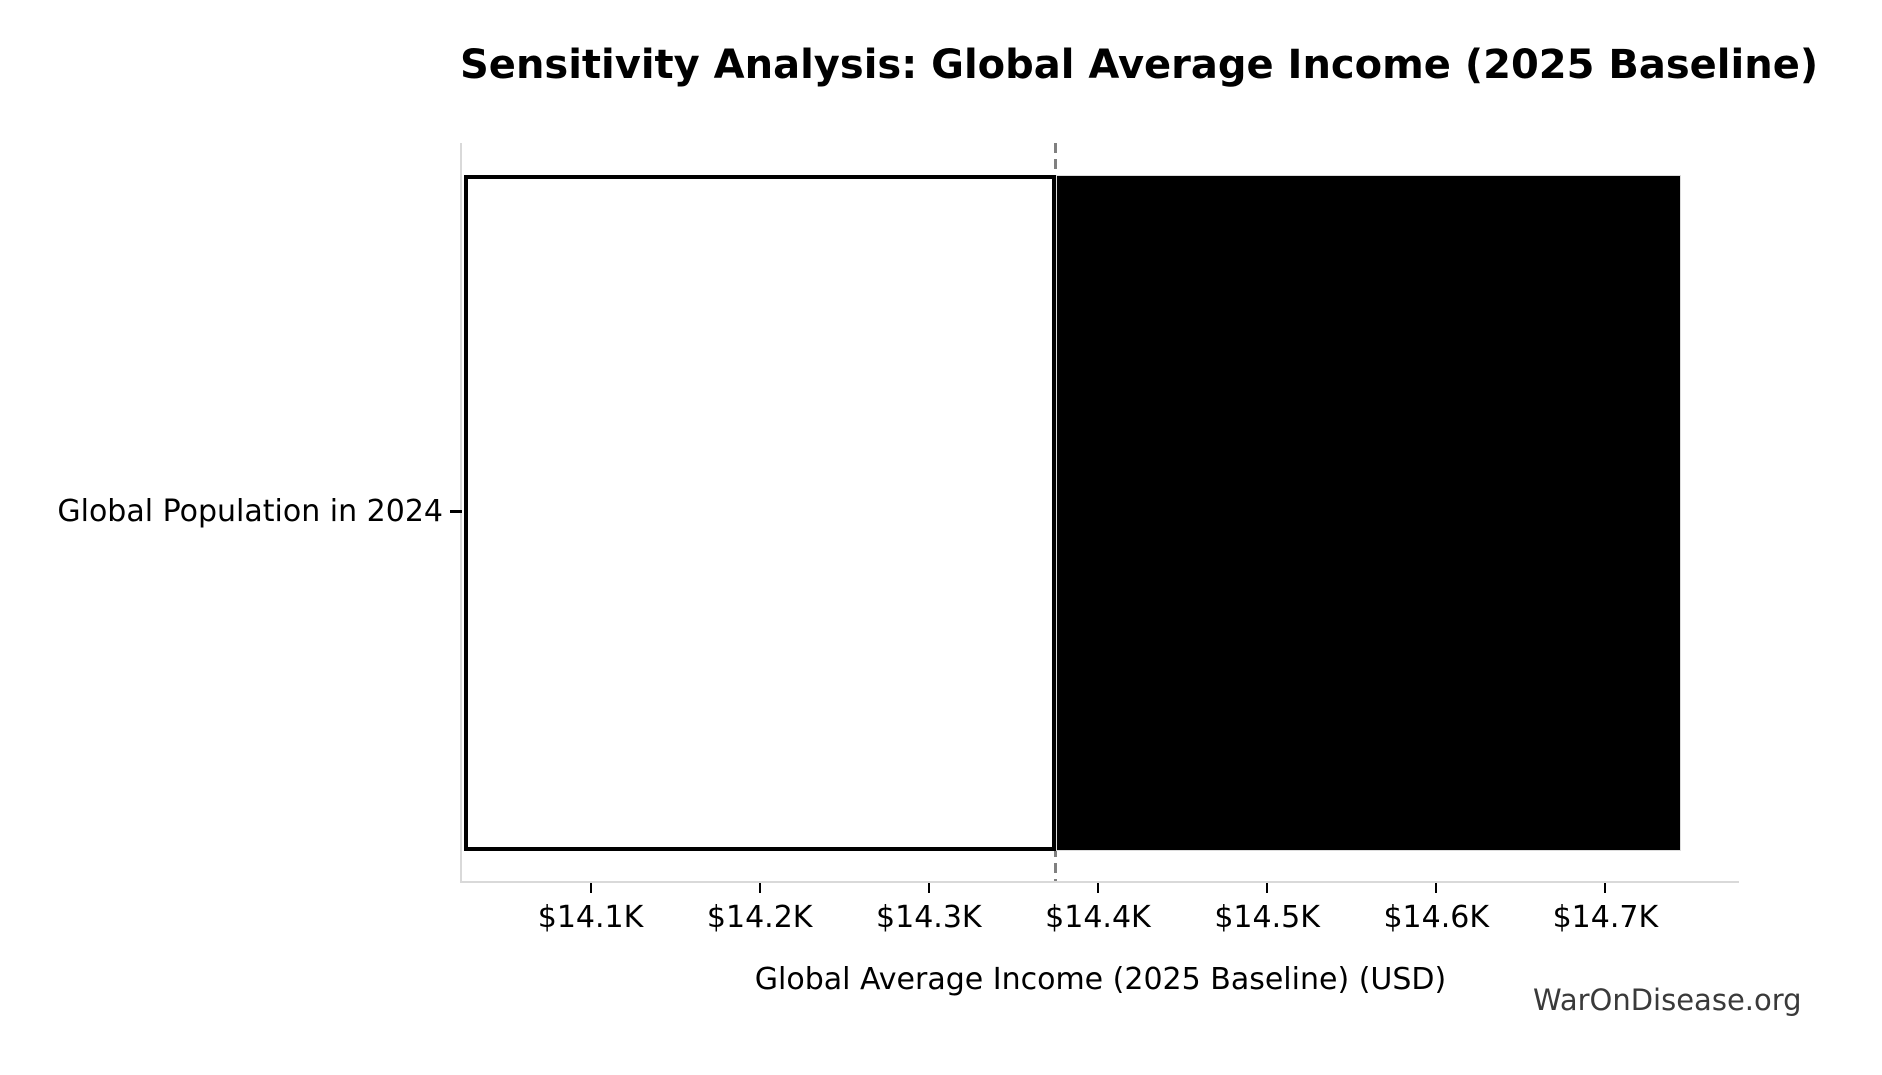 The height and width of the screenshot is (1075, 1882). I want to click on y-axis-tick, so click(456, 511).